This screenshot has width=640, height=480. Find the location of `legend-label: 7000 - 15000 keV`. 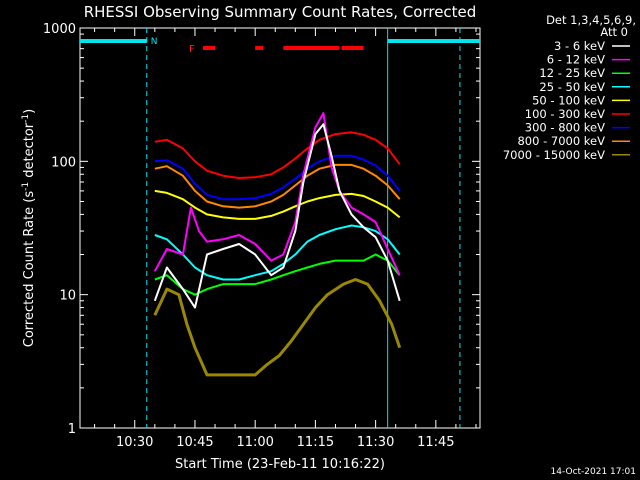

legend-label: 7000 - 15000 keV is located at coordinates (554, 155).